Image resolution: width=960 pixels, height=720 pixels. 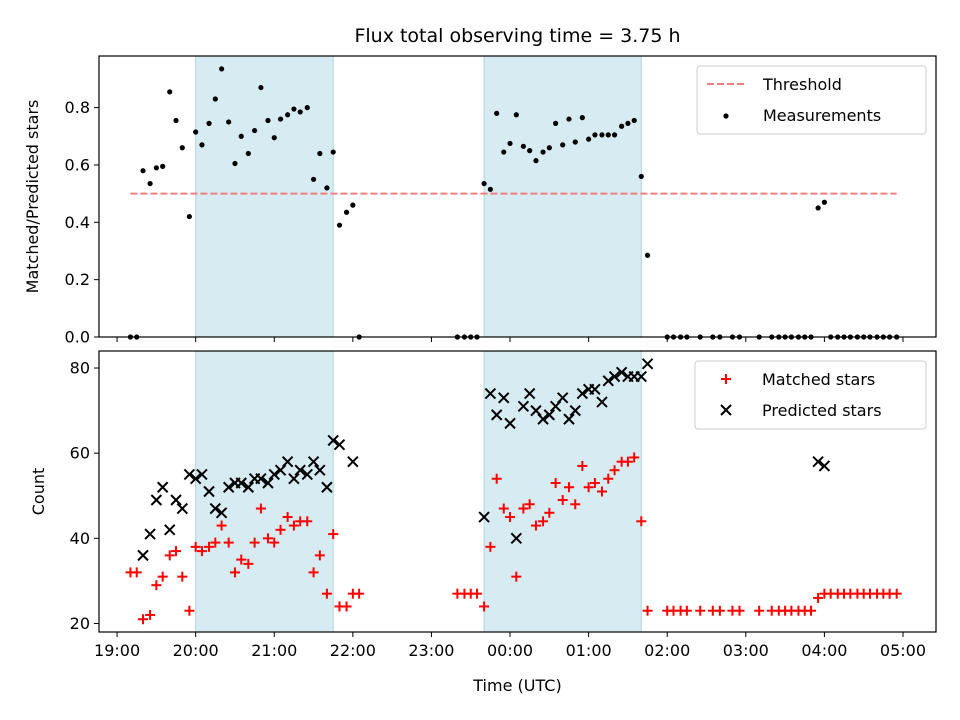 I want to click on y-tick-label: 60, so click(x=80, y=453).